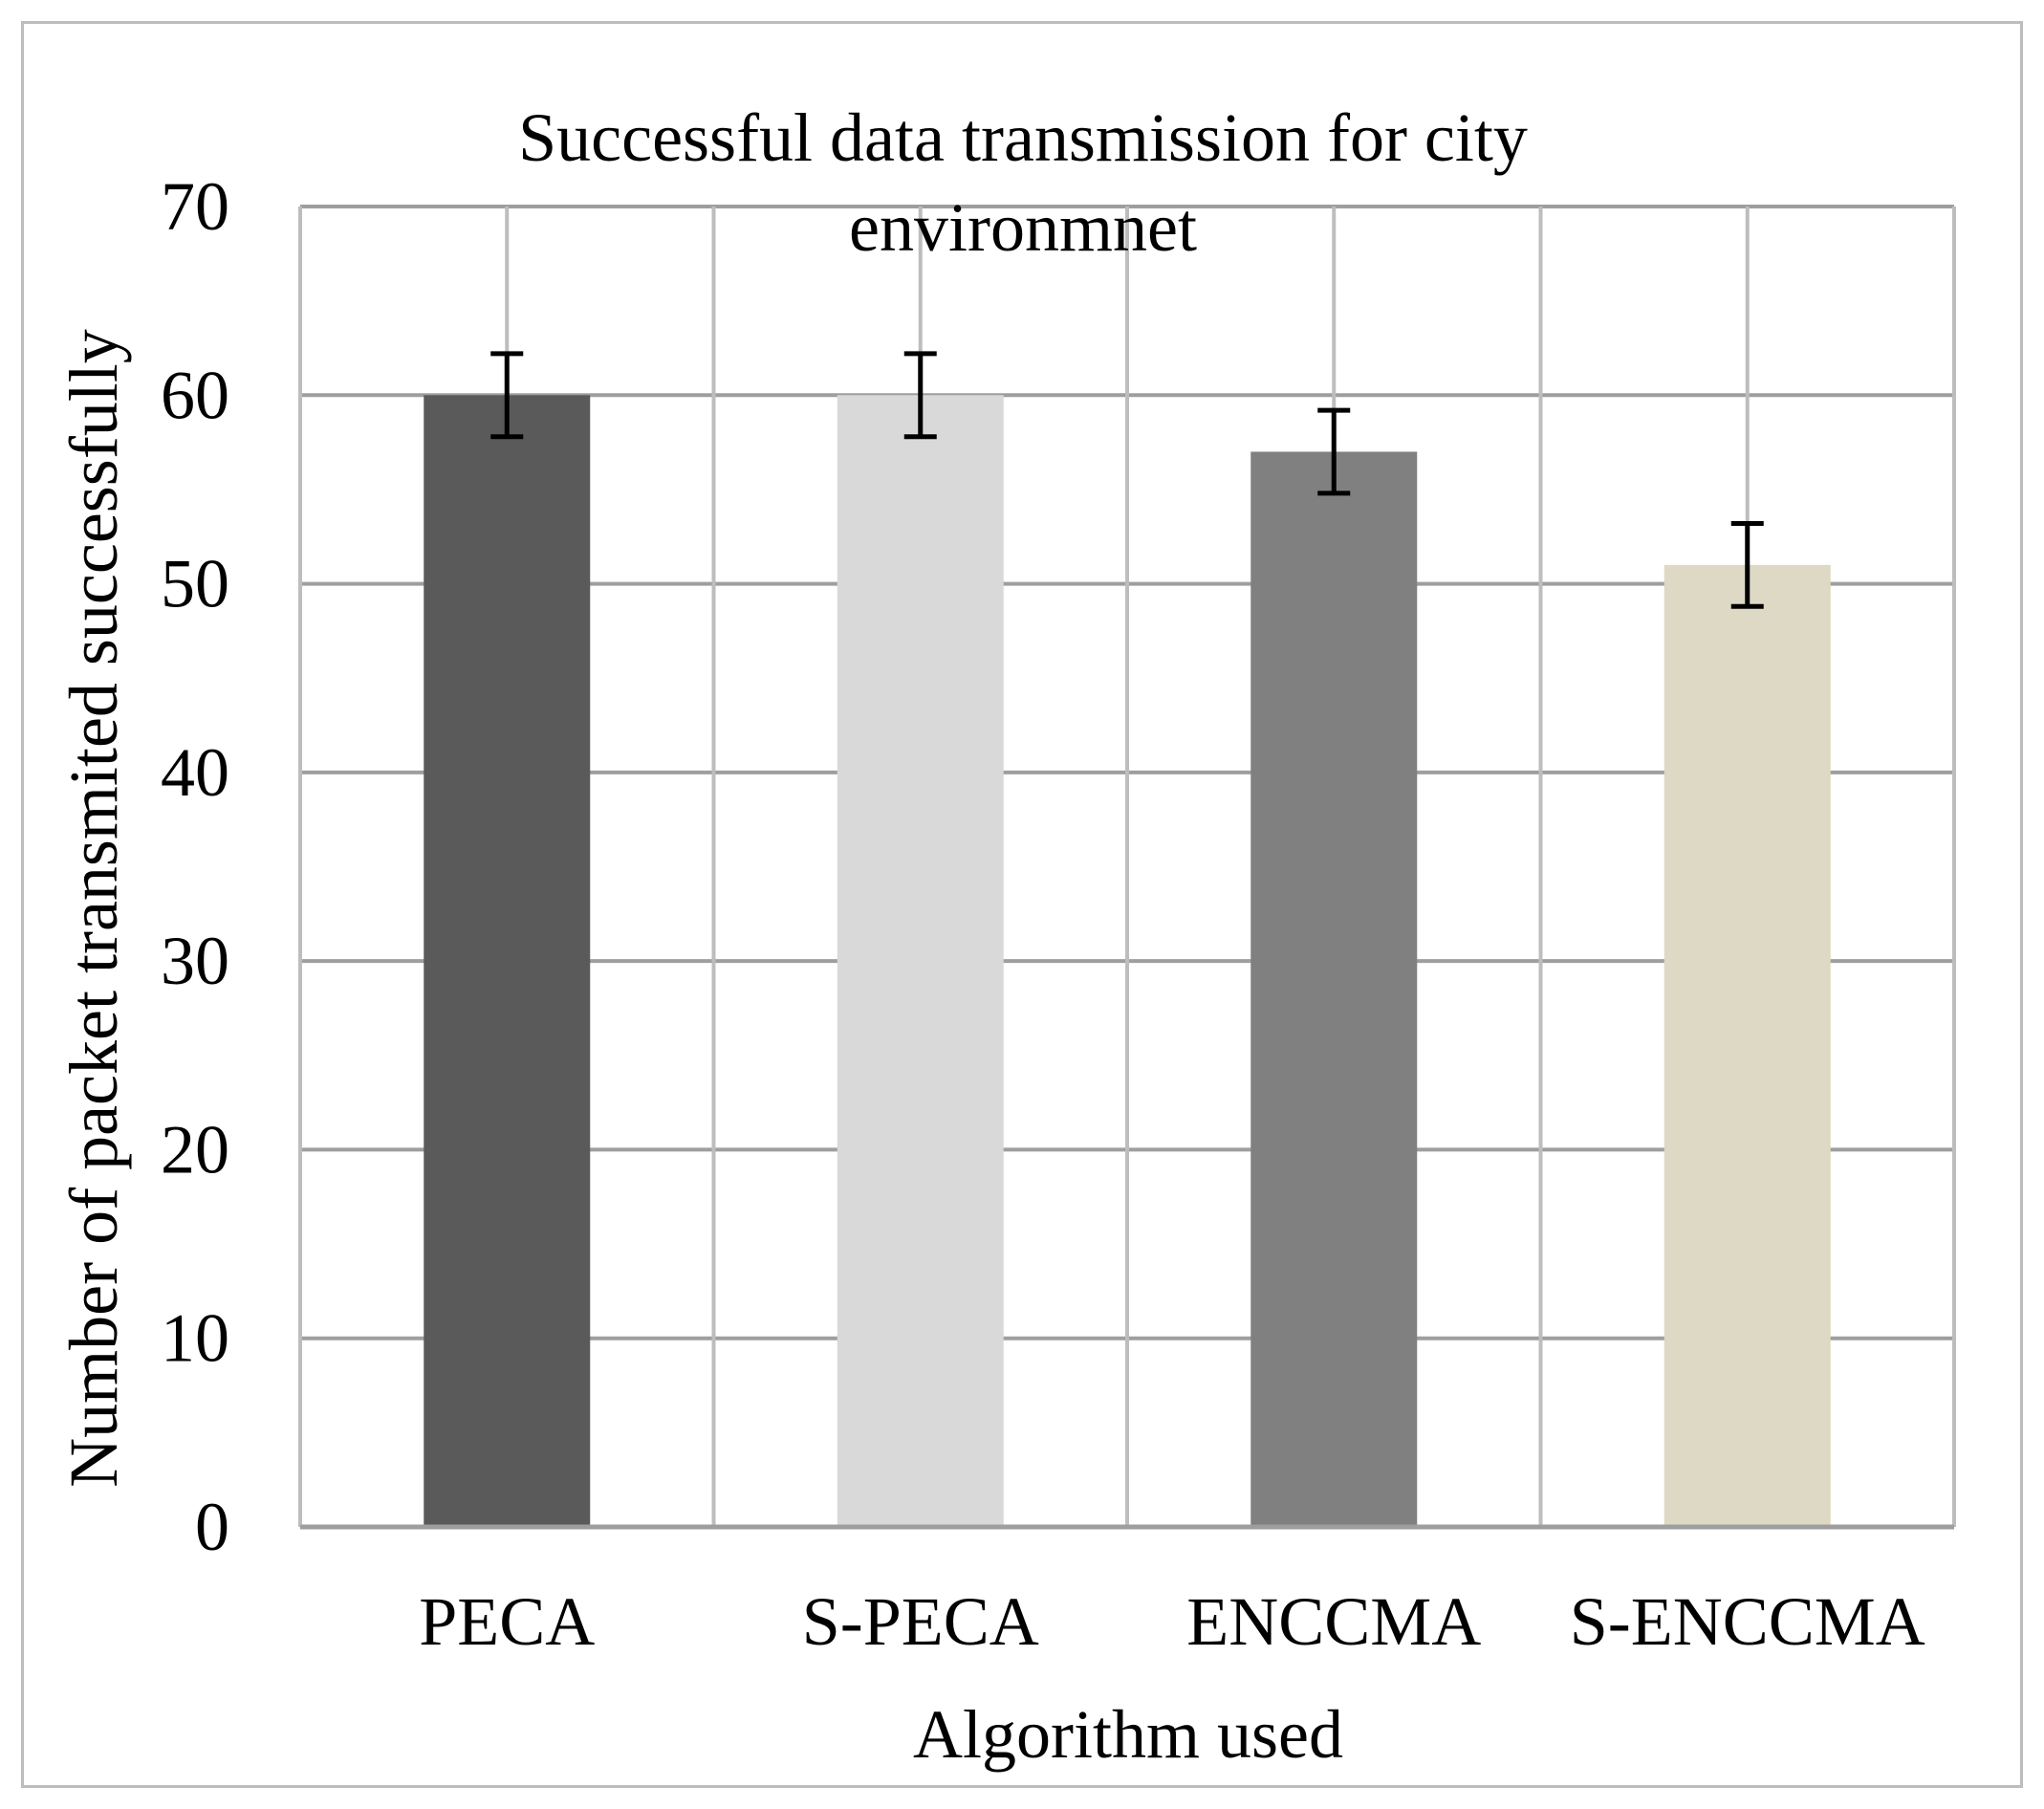  I want to click on y-tick-label: 10, so click(195, 1338).